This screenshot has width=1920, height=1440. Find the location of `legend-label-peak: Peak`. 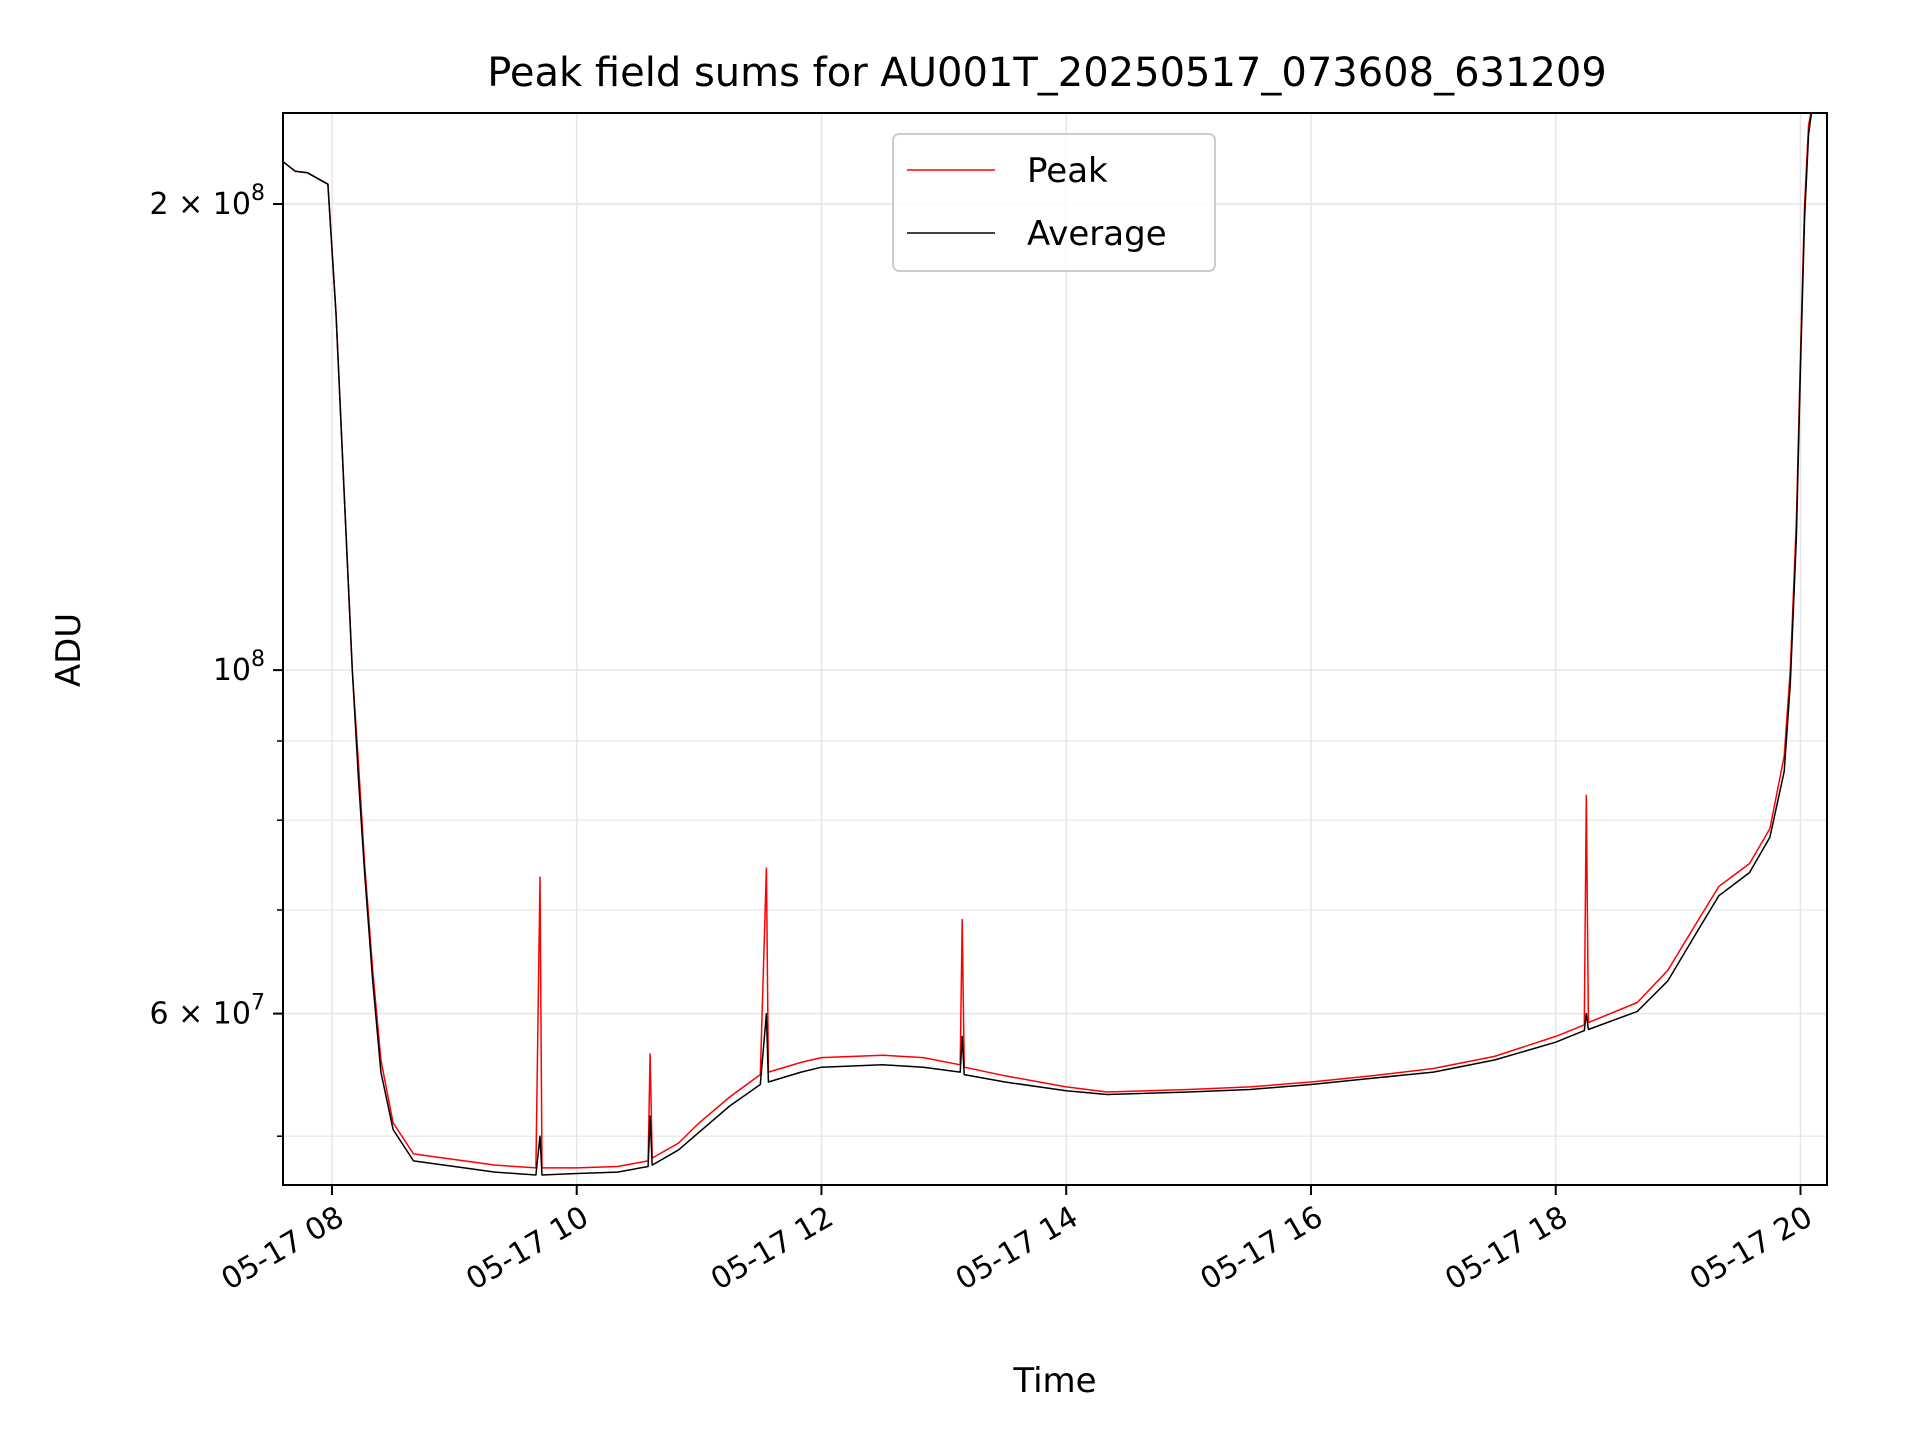

legend-label-peak: Peak is located at coordinates (1067, 171).